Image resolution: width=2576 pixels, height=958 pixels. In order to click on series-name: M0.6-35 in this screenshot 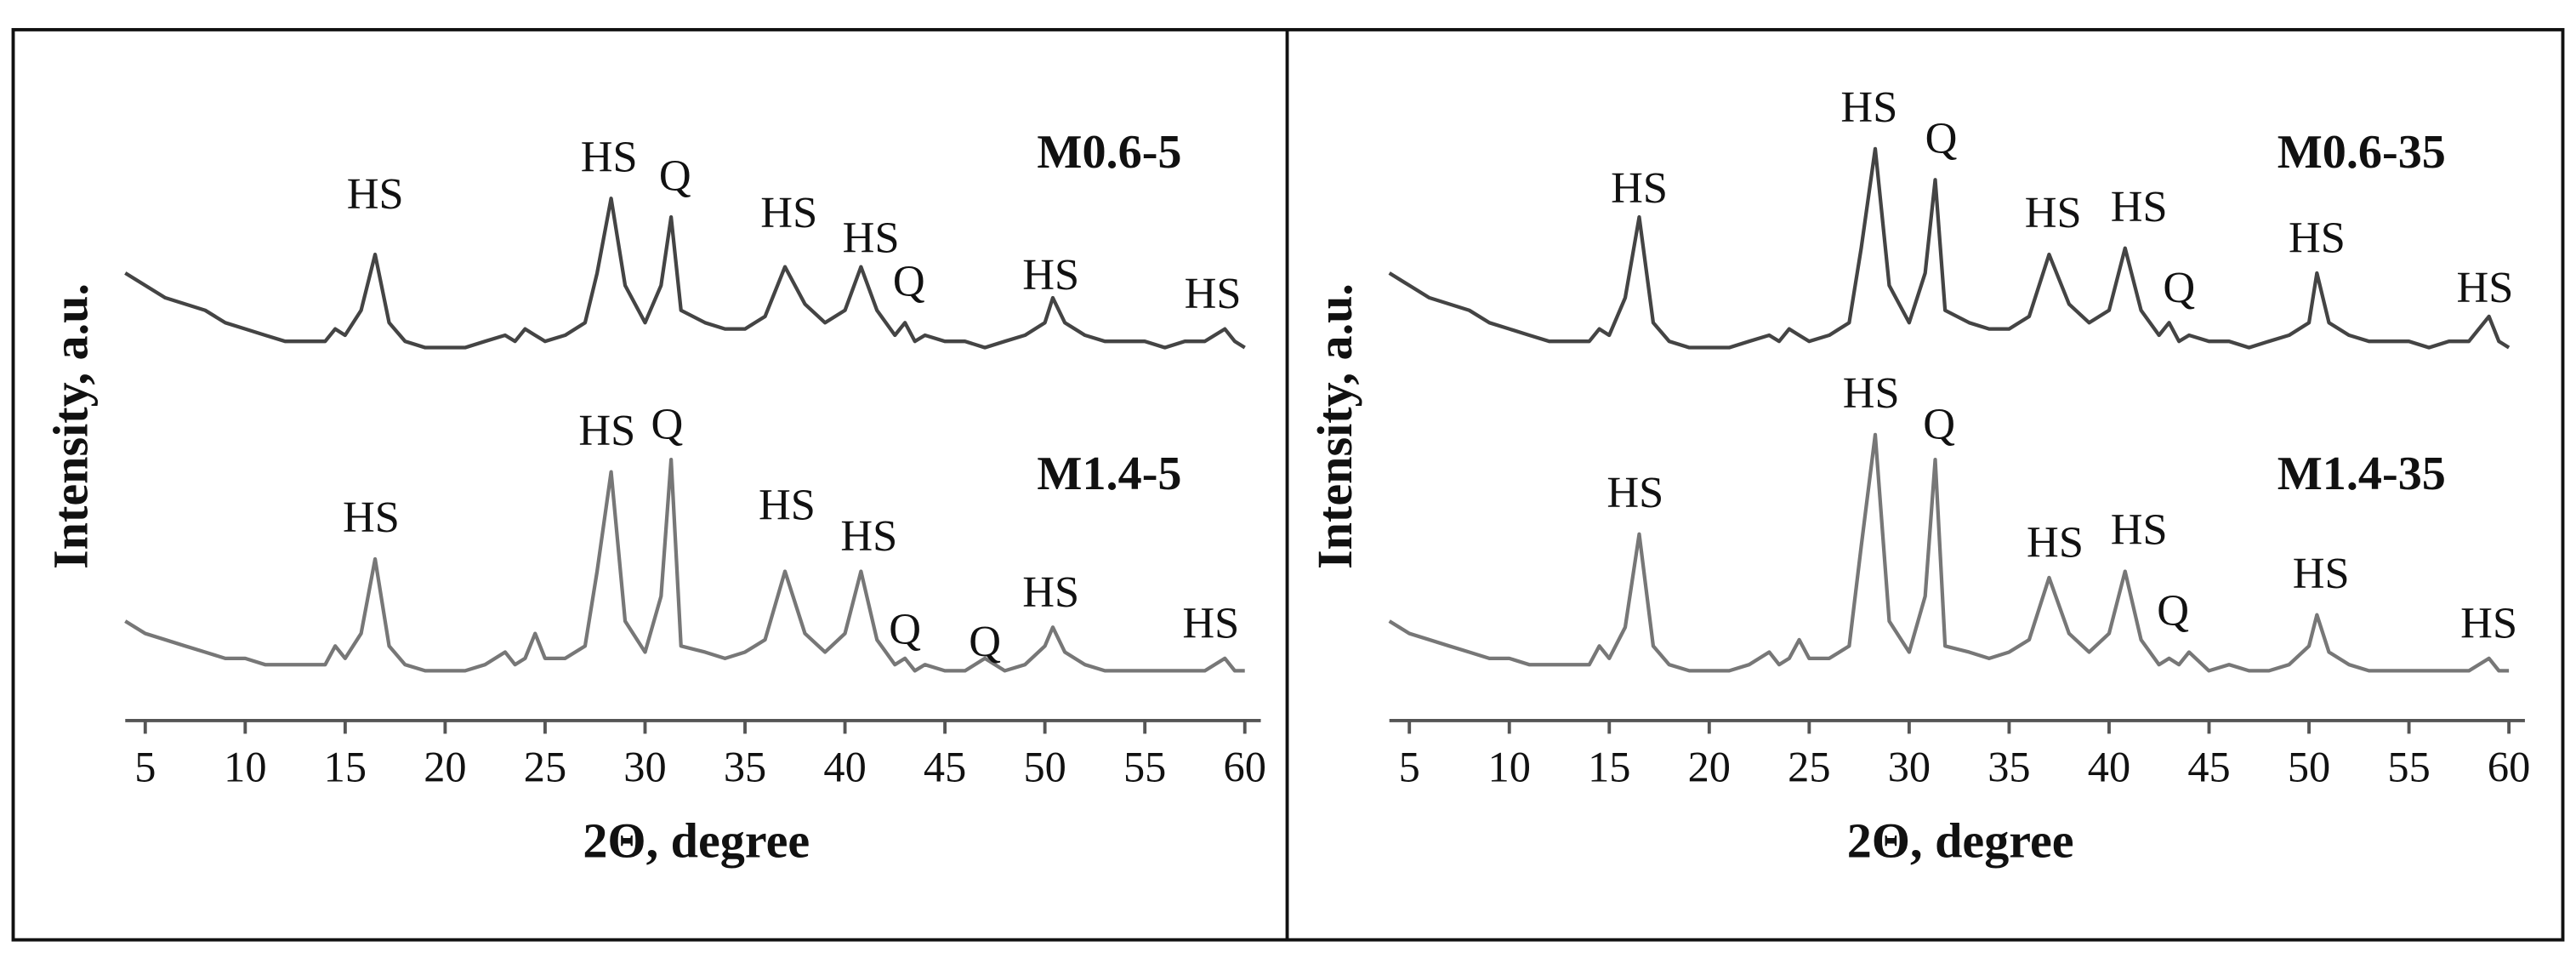, I will do `click(2361, 152)`.